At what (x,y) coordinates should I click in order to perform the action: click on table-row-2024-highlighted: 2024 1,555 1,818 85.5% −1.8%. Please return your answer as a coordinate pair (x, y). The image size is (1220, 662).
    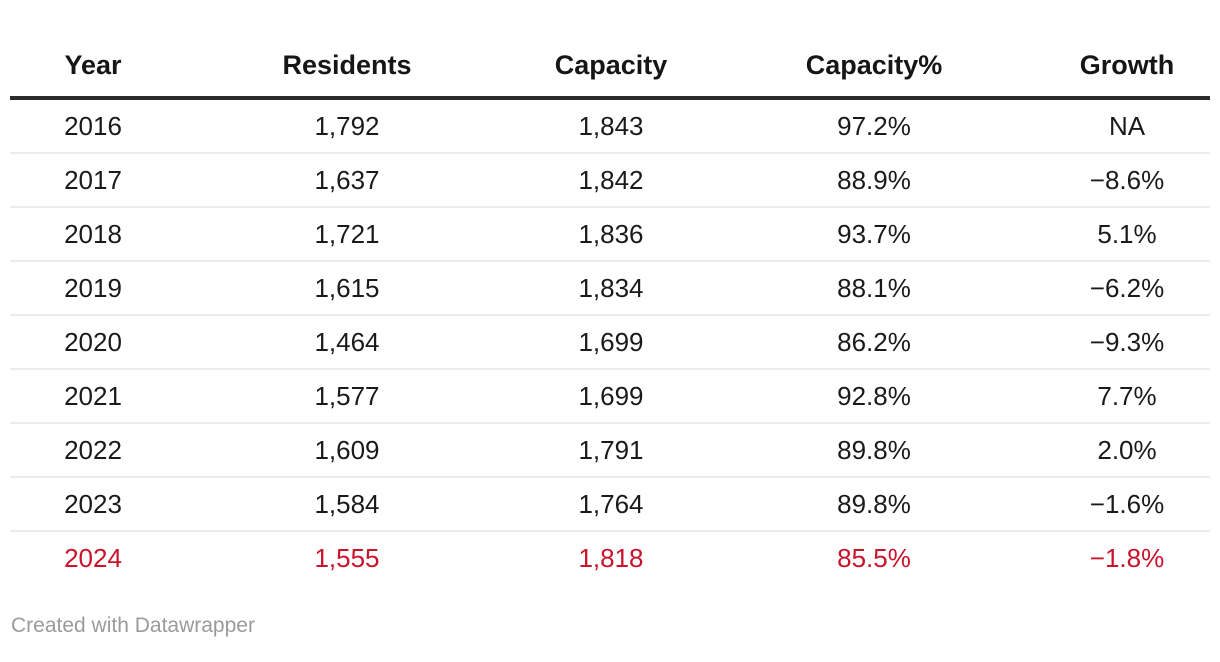
    Looking at the image, I should click on (610, 557).